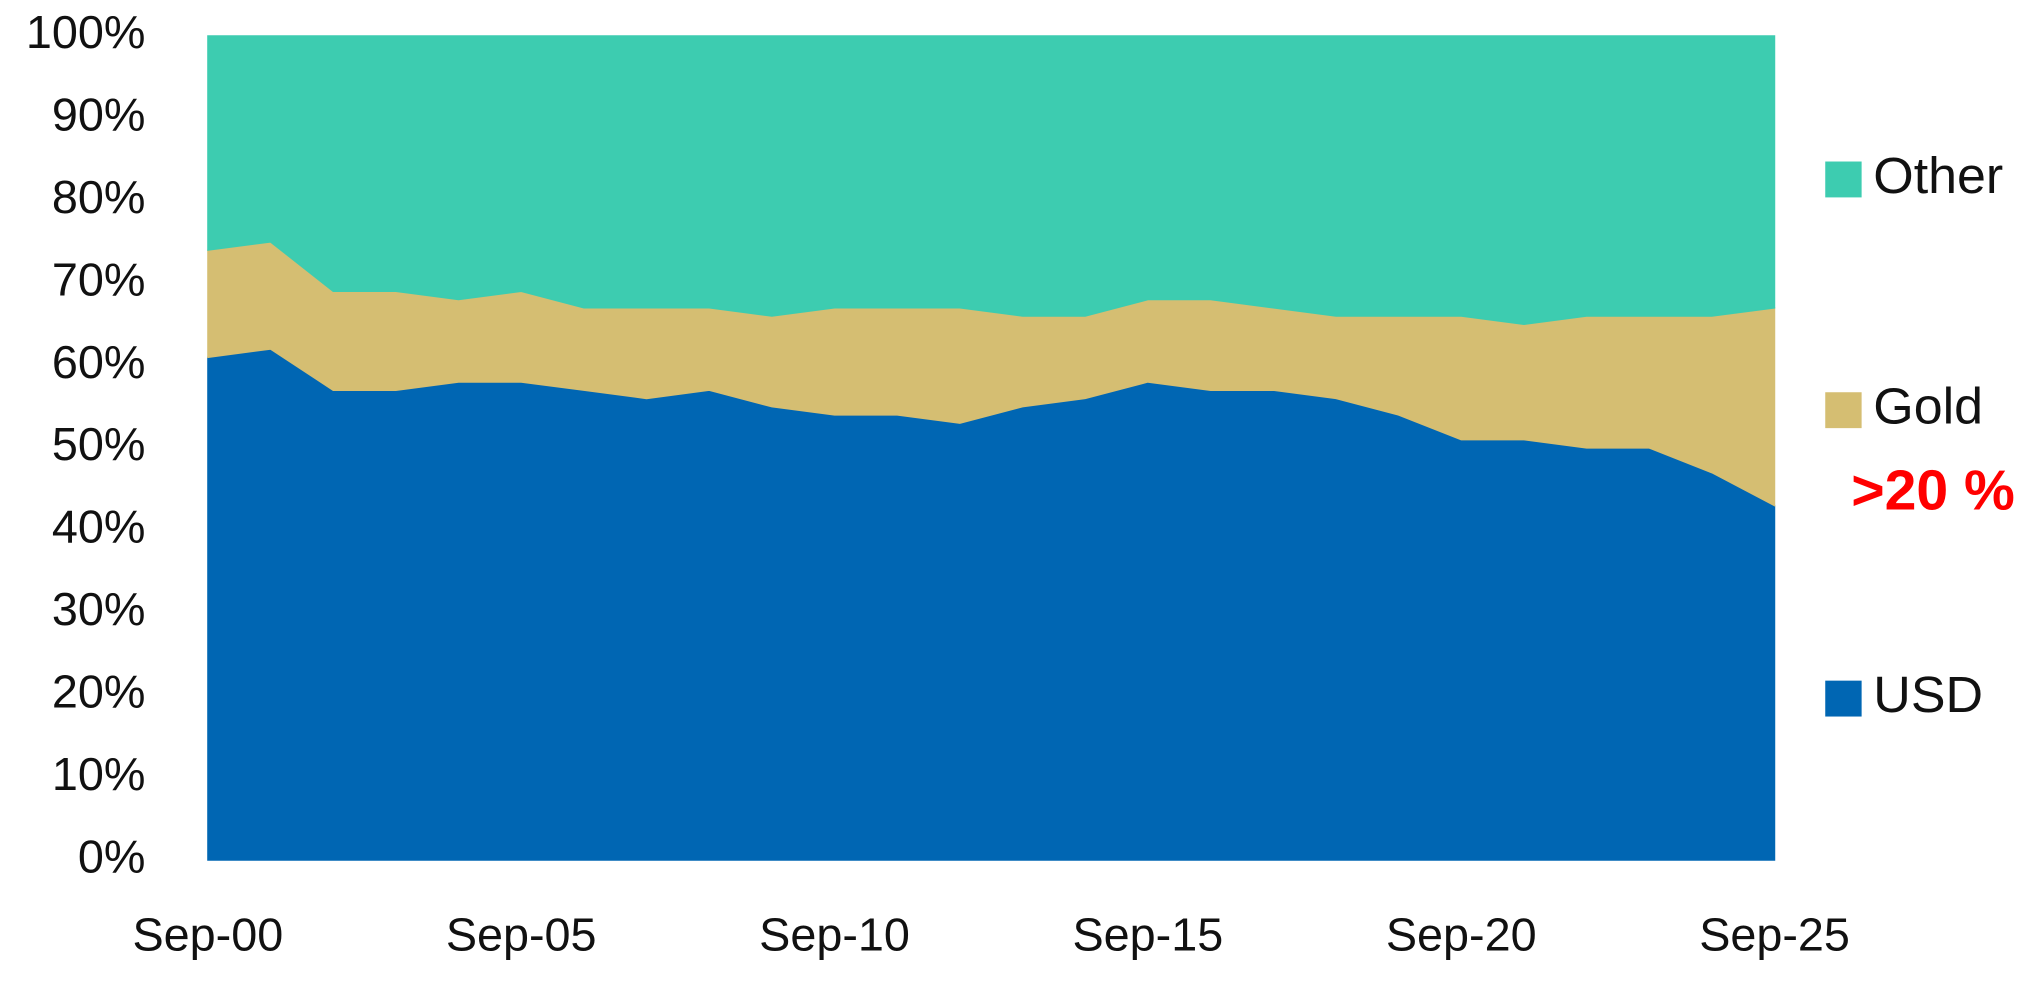 The image size is (2037, 987). Describe the element at coordinates (1148, 935) in the screenshot. I see `x-tick-label: Sep-15` at that location.